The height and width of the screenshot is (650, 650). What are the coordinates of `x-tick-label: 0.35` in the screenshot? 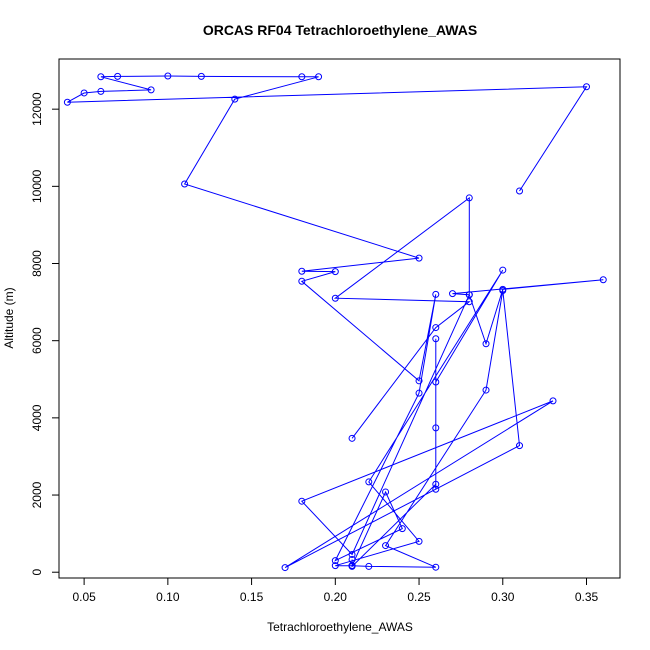 It's located at (587, 597).